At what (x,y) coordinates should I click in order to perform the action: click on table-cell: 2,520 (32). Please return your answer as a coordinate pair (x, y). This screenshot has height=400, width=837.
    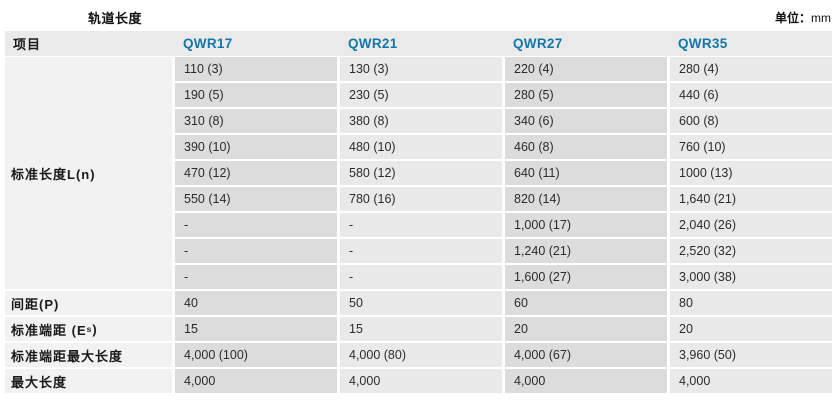
    Looking at the image, I should click on (751, 251).